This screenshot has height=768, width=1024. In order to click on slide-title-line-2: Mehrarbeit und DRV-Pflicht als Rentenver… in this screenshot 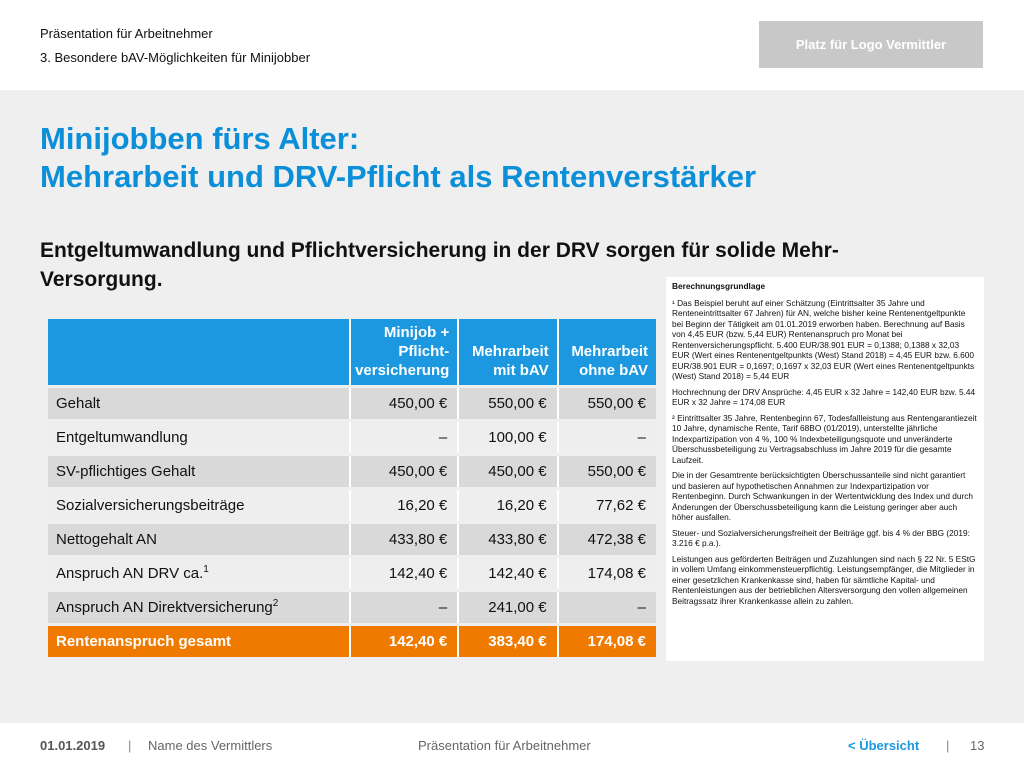, I will do `click(398, 176)`.